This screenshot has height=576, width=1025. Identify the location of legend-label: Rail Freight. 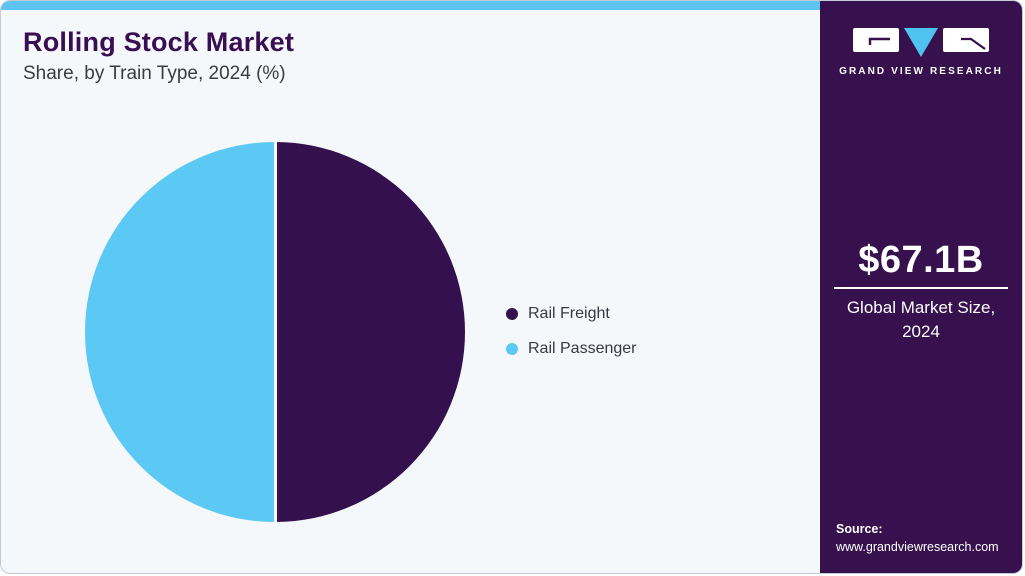
(569, 313).